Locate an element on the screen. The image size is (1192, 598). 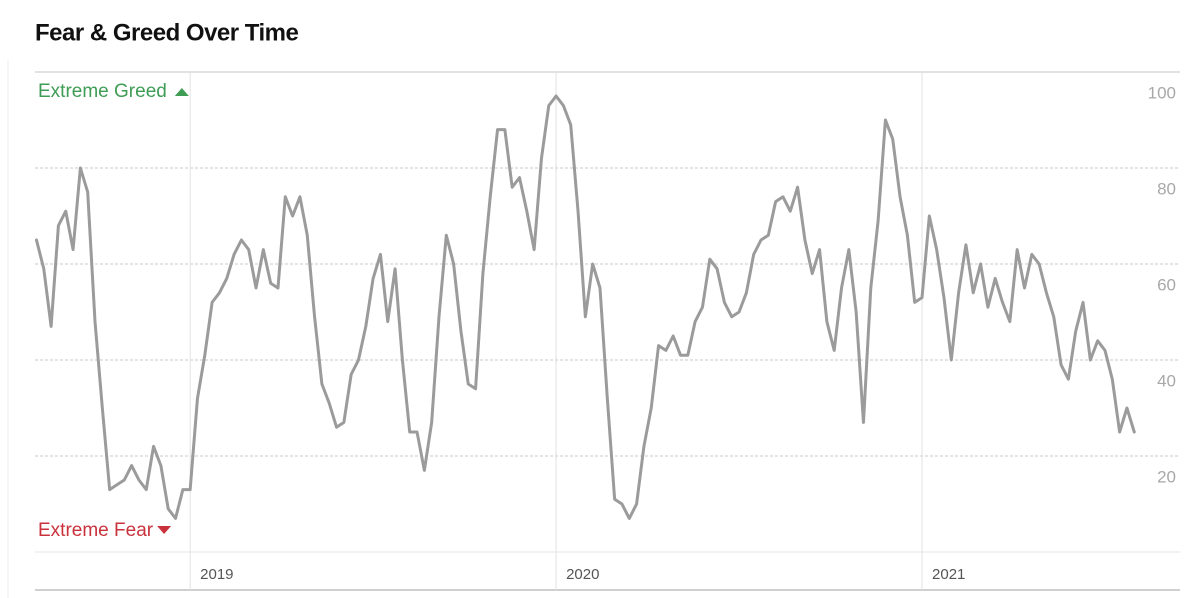
chart-title: Fear & Greed Over Time is located at coordinates (167, 32).